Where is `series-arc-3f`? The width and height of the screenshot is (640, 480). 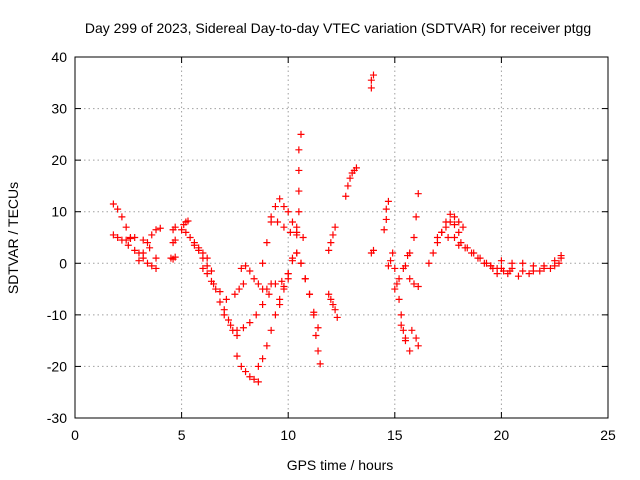
series-arc-3f is located at coordinates (262, 284).